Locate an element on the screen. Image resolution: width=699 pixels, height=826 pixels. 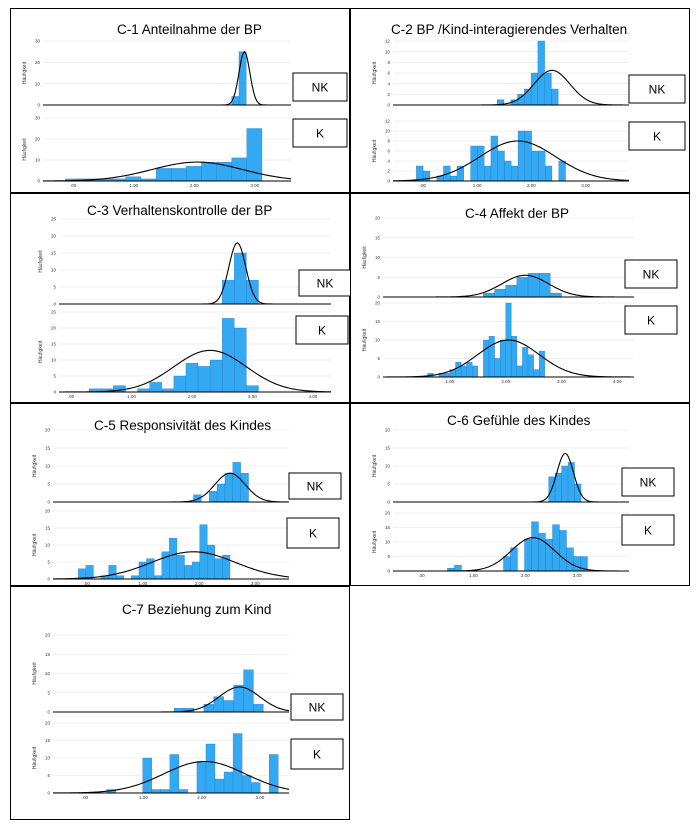
y-tick-label: 12 is located at coordinates (388, 121).